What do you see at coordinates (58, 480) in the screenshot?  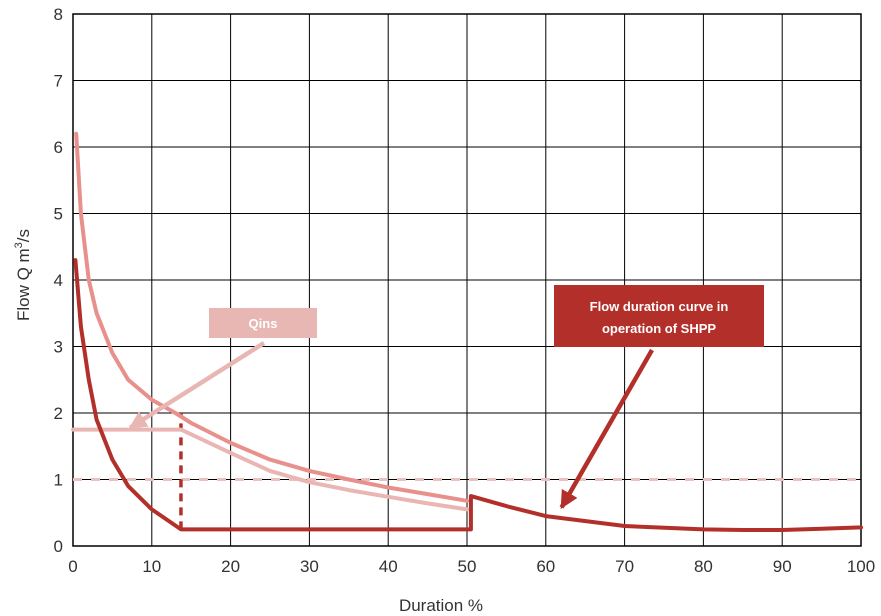 I see `y-tick-label: 1` at bounding box center [58, 480].